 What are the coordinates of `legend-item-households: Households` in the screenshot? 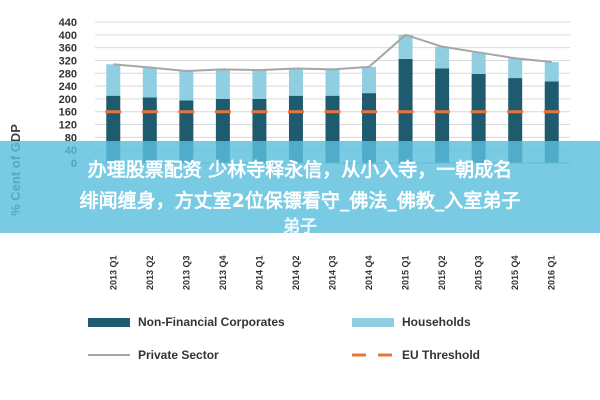 It's located at (411, 322).